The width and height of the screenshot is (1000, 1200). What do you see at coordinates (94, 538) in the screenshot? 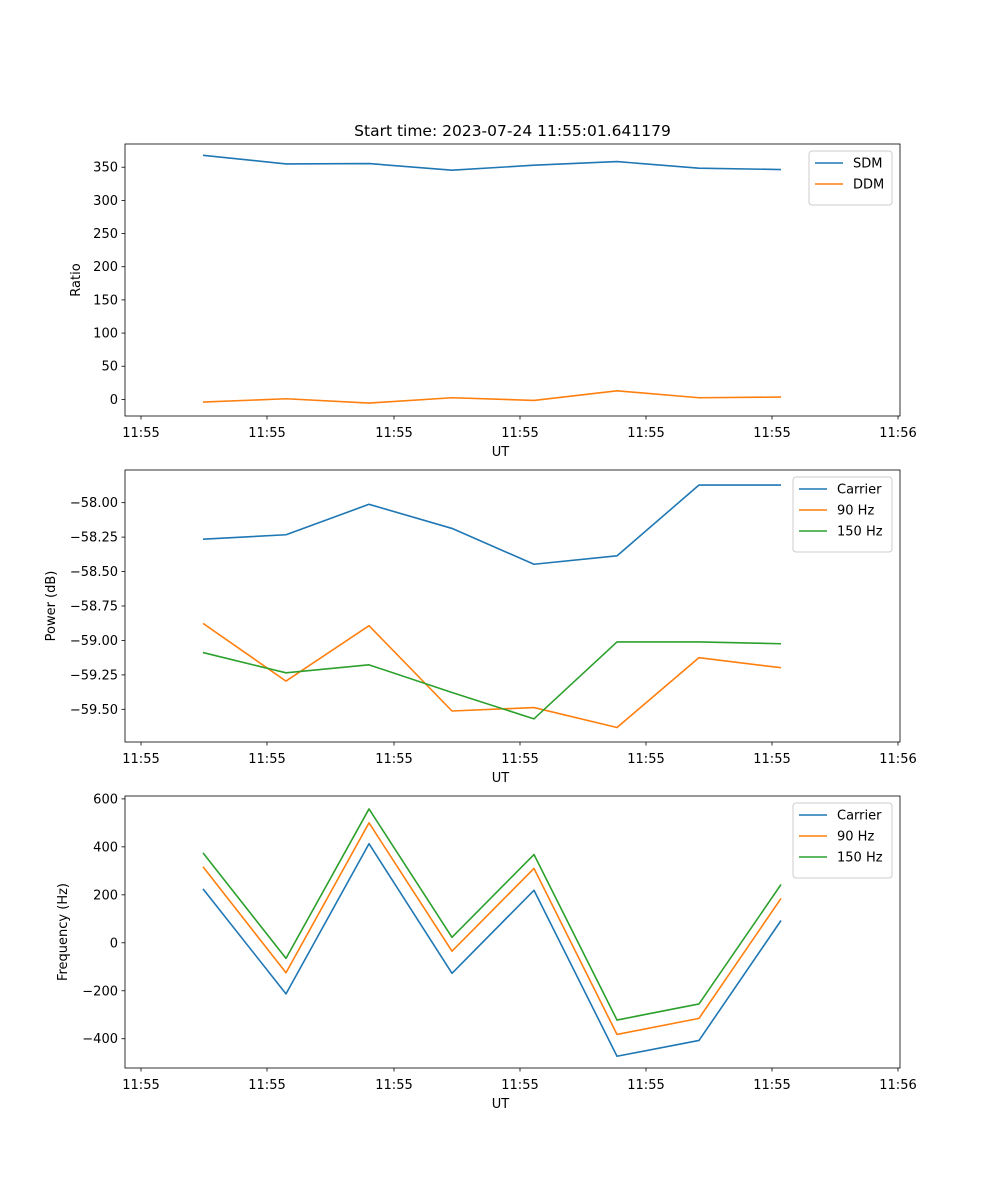
I see `y-tick-label: −58.25` at bounding box center [94, 538].